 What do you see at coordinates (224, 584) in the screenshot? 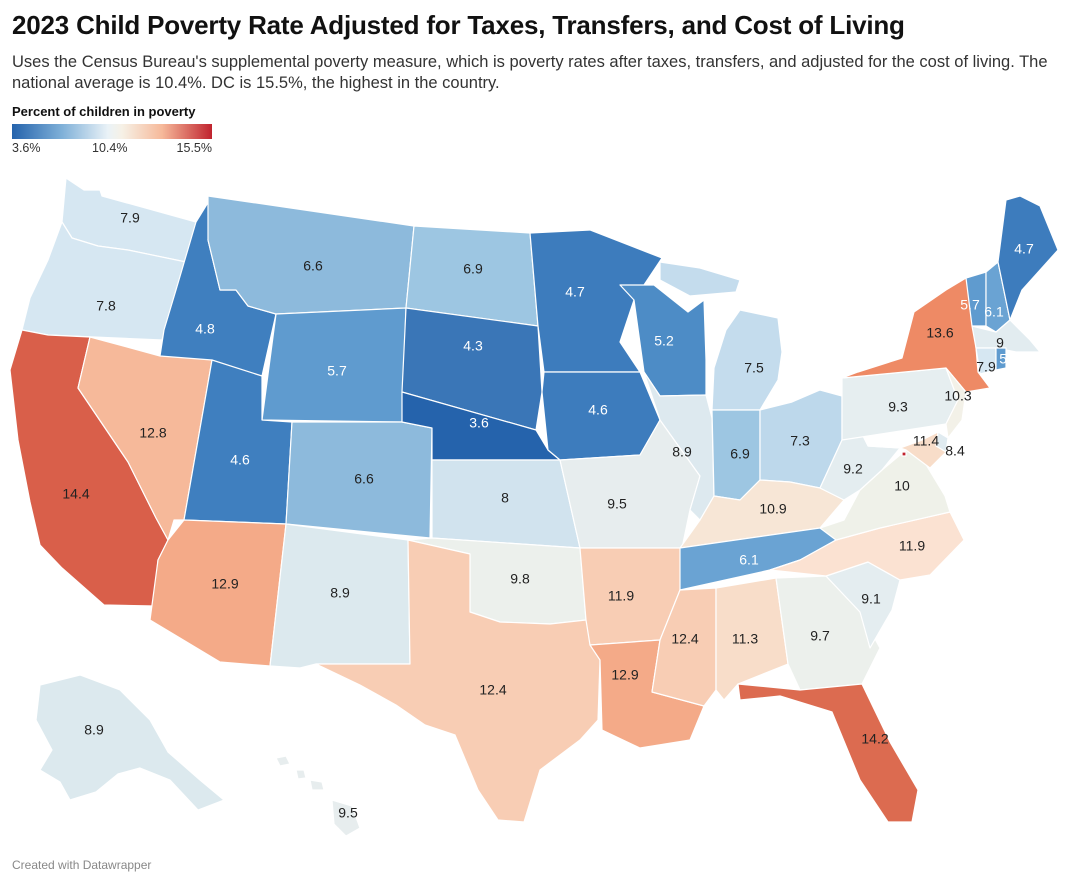
I see `state-value-label-az: 12.9` at bounding box center [224, 584].